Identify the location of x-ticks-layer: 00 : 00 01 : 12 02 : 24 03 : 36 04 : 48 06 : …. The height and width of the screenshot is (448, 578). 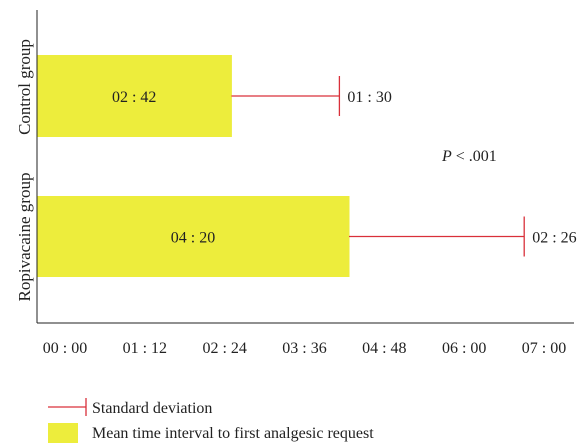
(304, 348).